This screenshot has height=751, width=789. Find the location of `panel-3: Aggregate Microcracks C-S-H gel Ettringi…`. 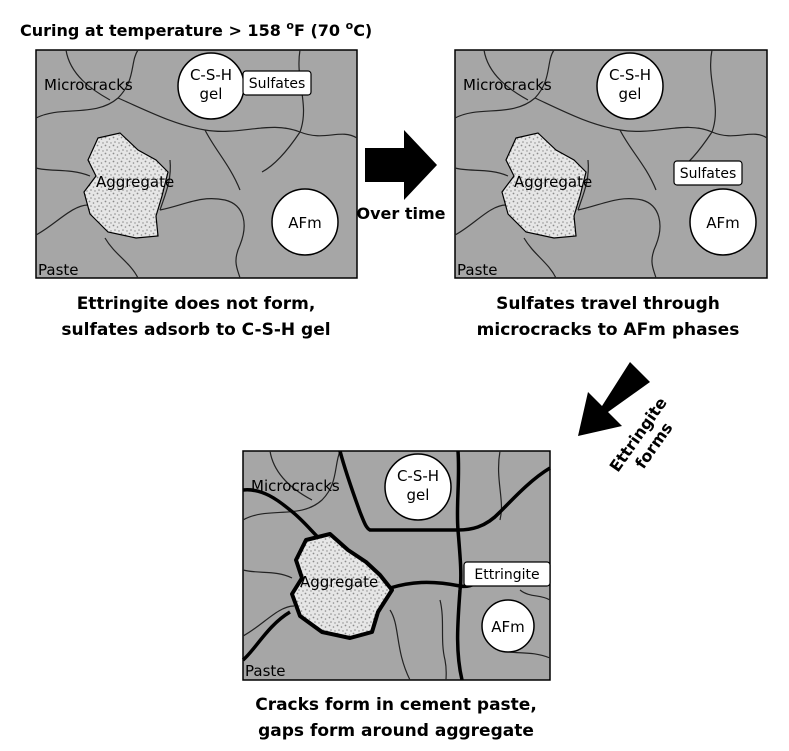

panel-3: Aggregate Microcracks C-S-H gel Ettringi… is located at coordinates (396, 565).